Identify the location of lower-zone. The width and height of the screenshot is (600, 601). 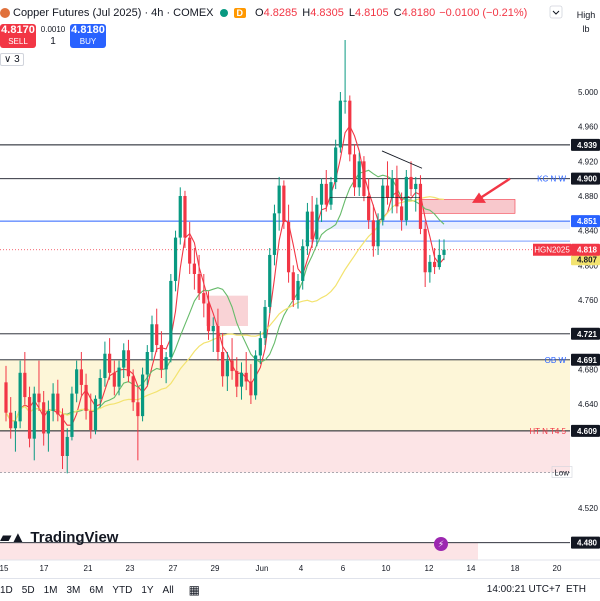
(285, 451).